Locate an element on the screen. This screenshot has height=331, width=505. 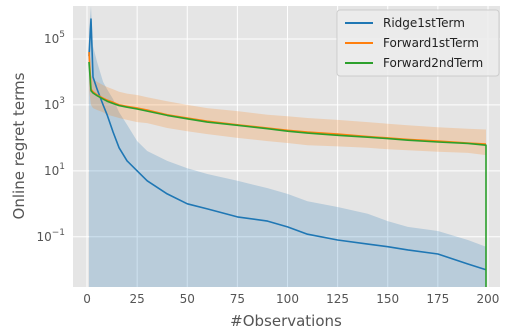
x-tick-label: 0 is located at coordinates (87, 299).